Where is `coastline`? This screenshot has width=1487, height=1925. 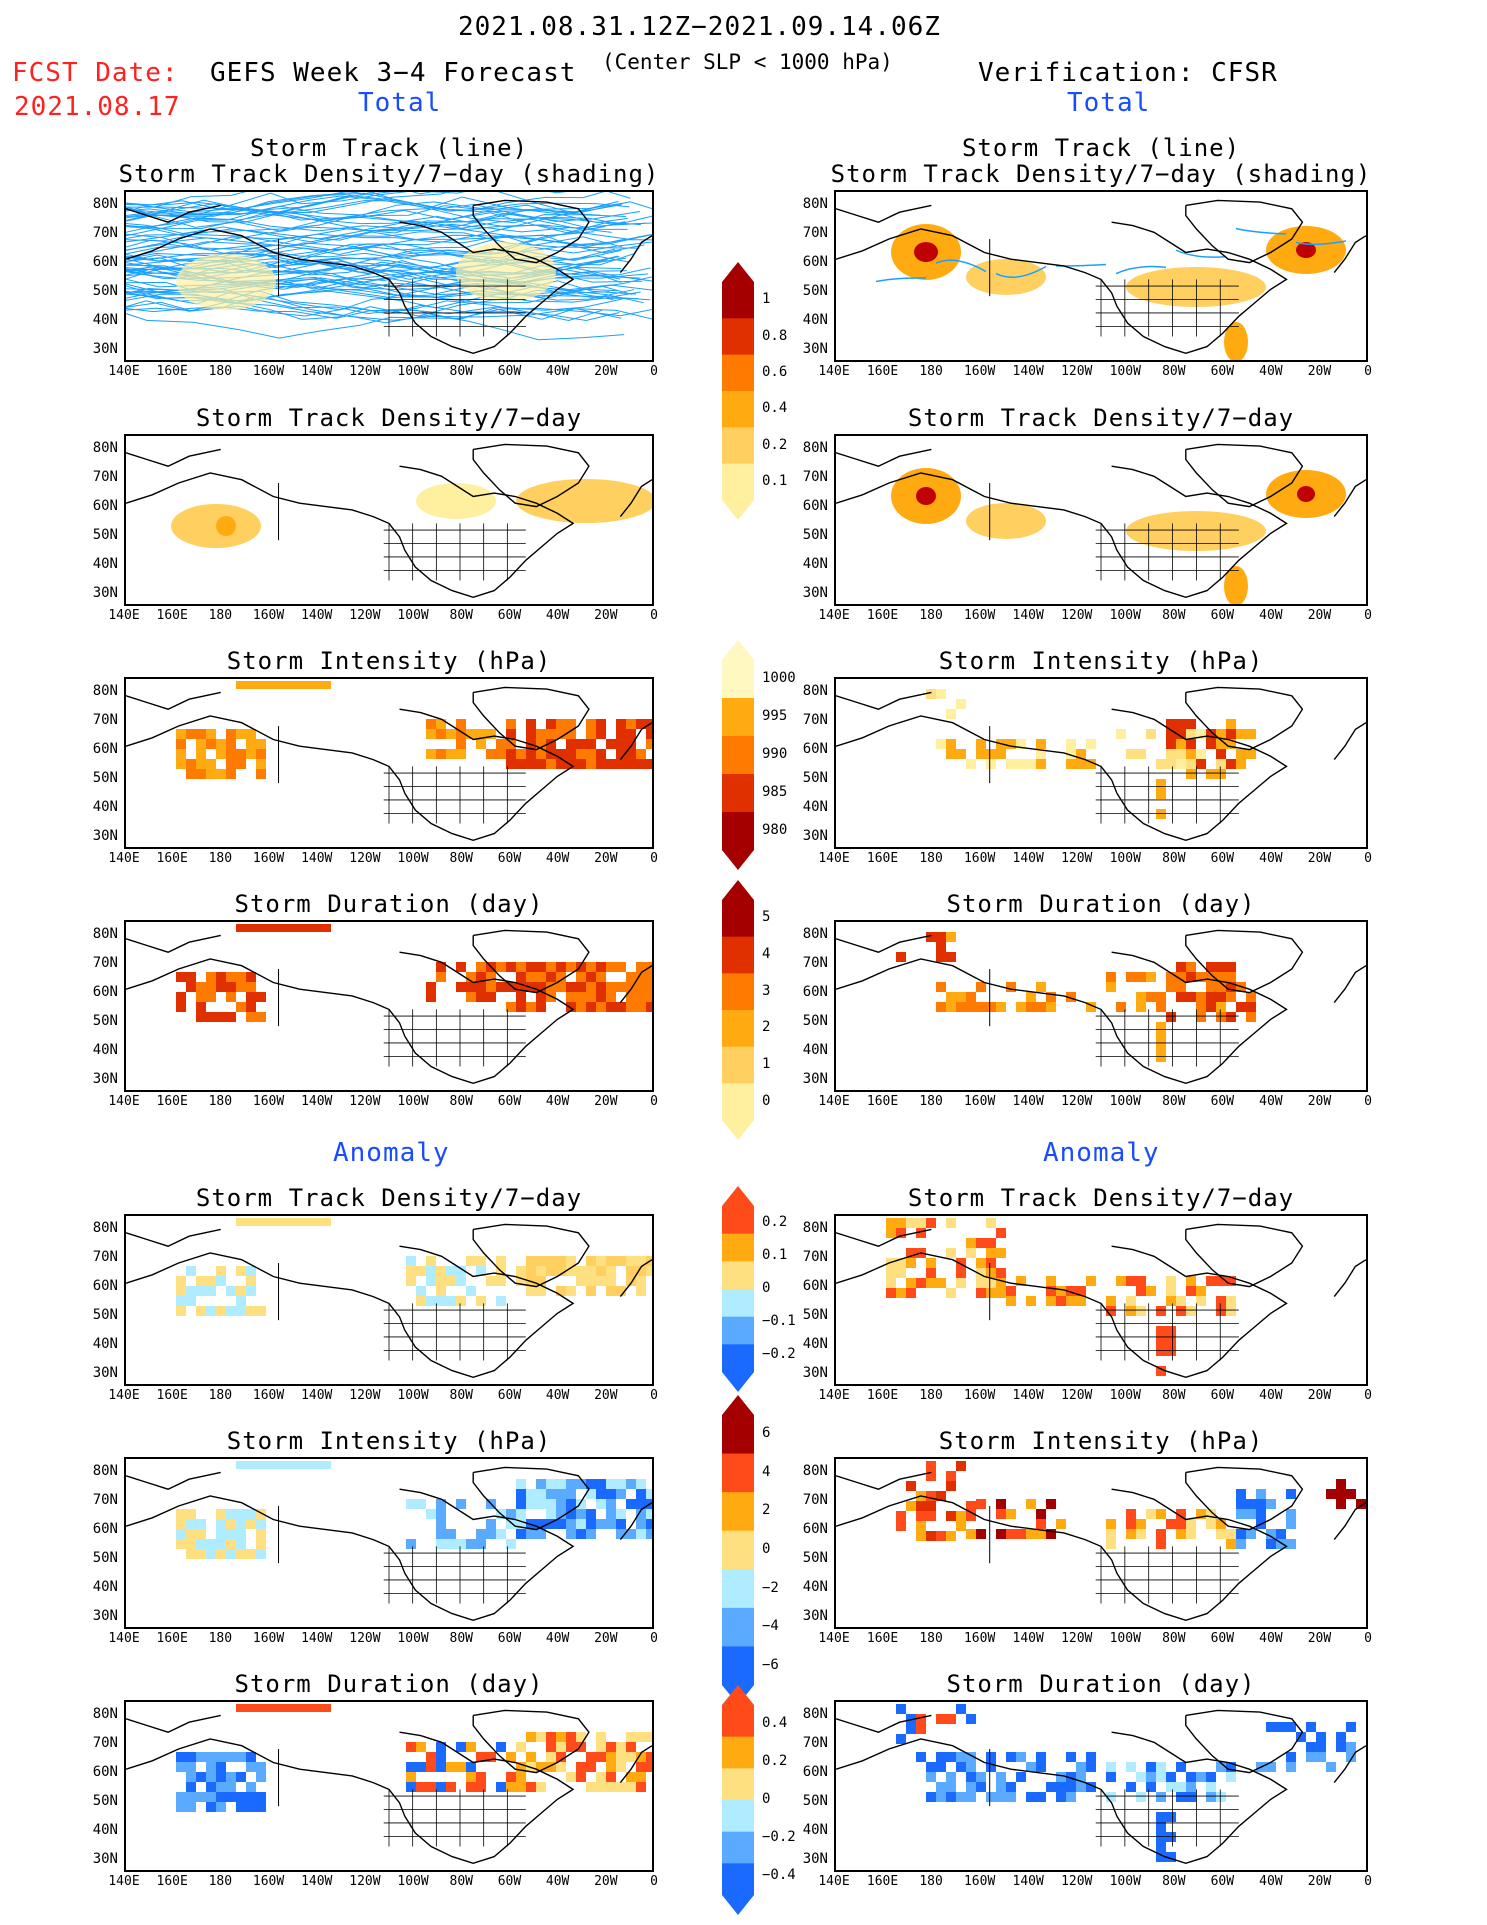
coastline is located at coordinates (1062, 1798).